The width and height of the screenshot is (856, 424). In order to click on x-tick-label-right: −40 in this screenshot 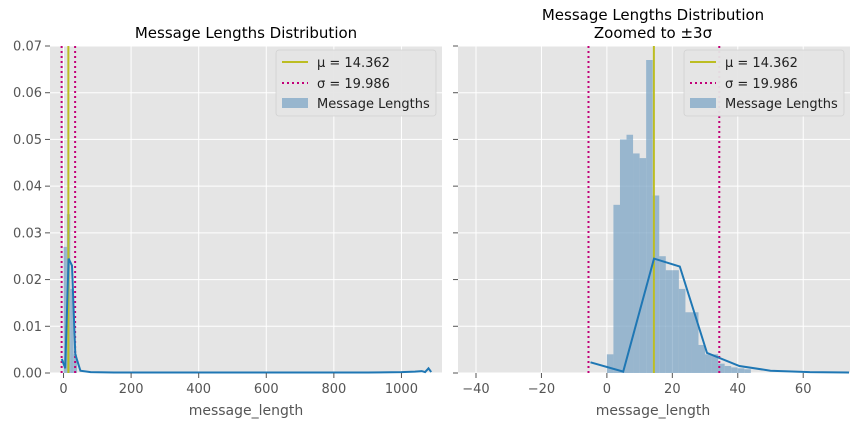, I will do `click(475, 389)`.